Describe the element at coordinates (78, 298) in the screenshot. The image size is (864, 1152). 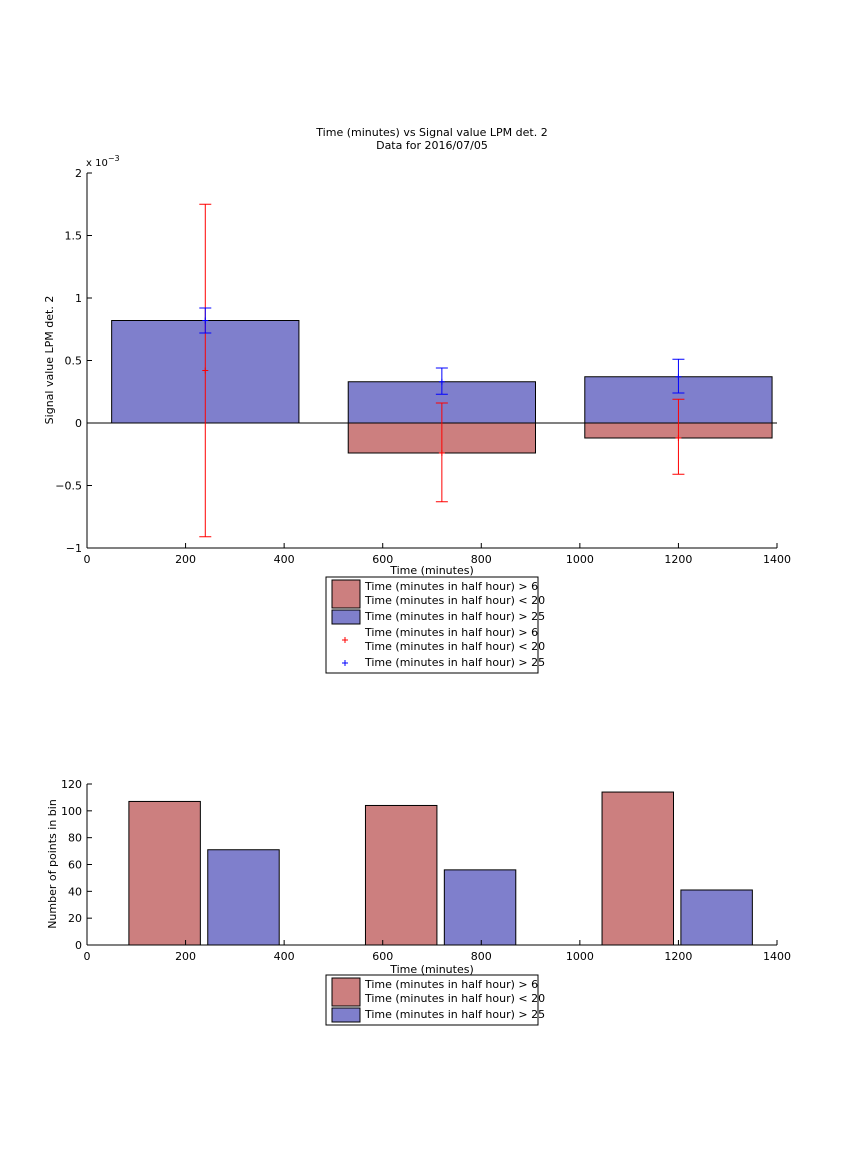
I see `y-tick-label: 1` at that location.